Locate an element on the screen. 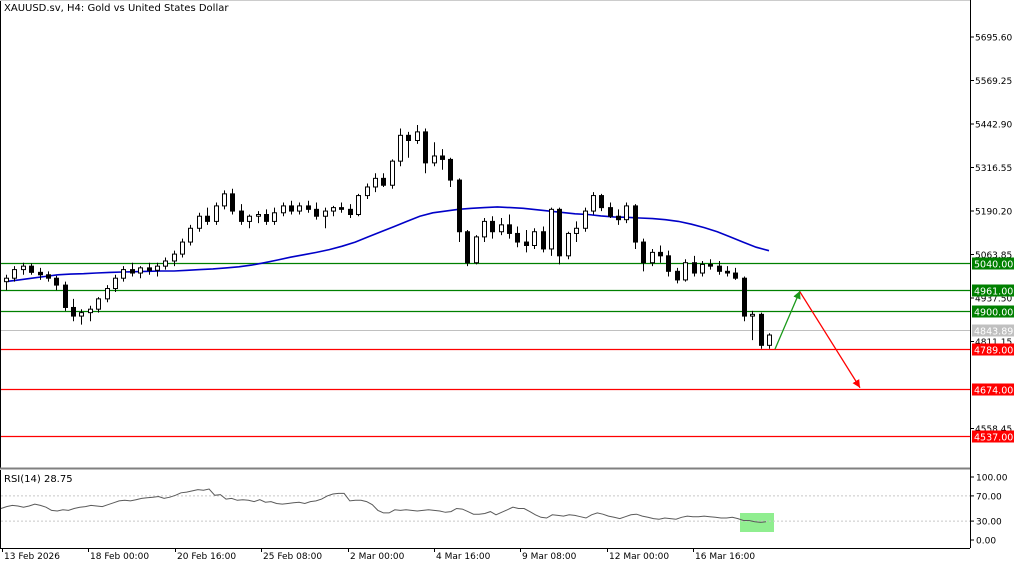 This screenshot has width=1024, height=564. rsi-polyline is located at coordinates (383, 505).